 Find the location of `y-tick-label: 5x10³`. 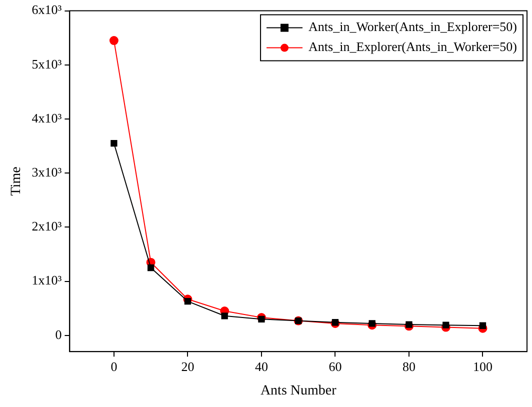

y-tick-label: 5x10³ is located at coordinates (47, 64).